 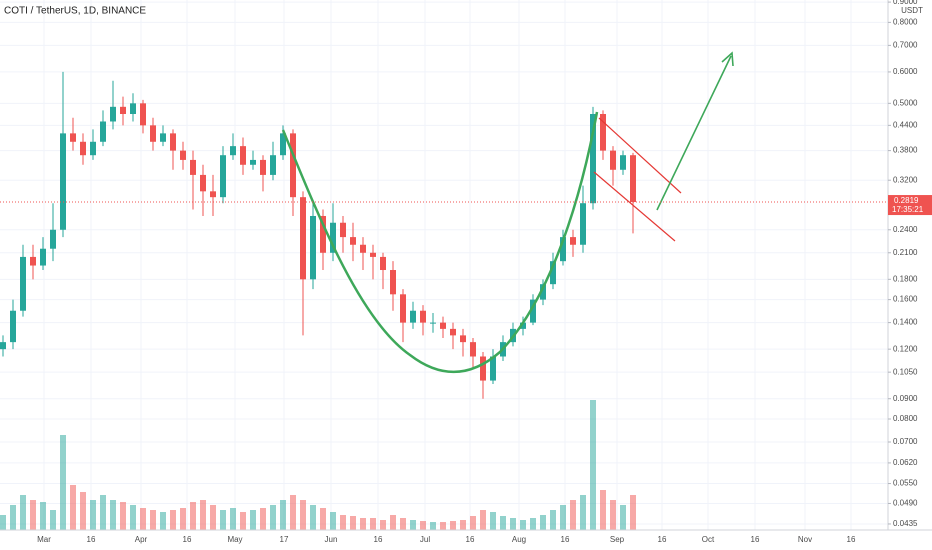 I want to click on x-tick-label: Apr, so click(x=141, y=539).